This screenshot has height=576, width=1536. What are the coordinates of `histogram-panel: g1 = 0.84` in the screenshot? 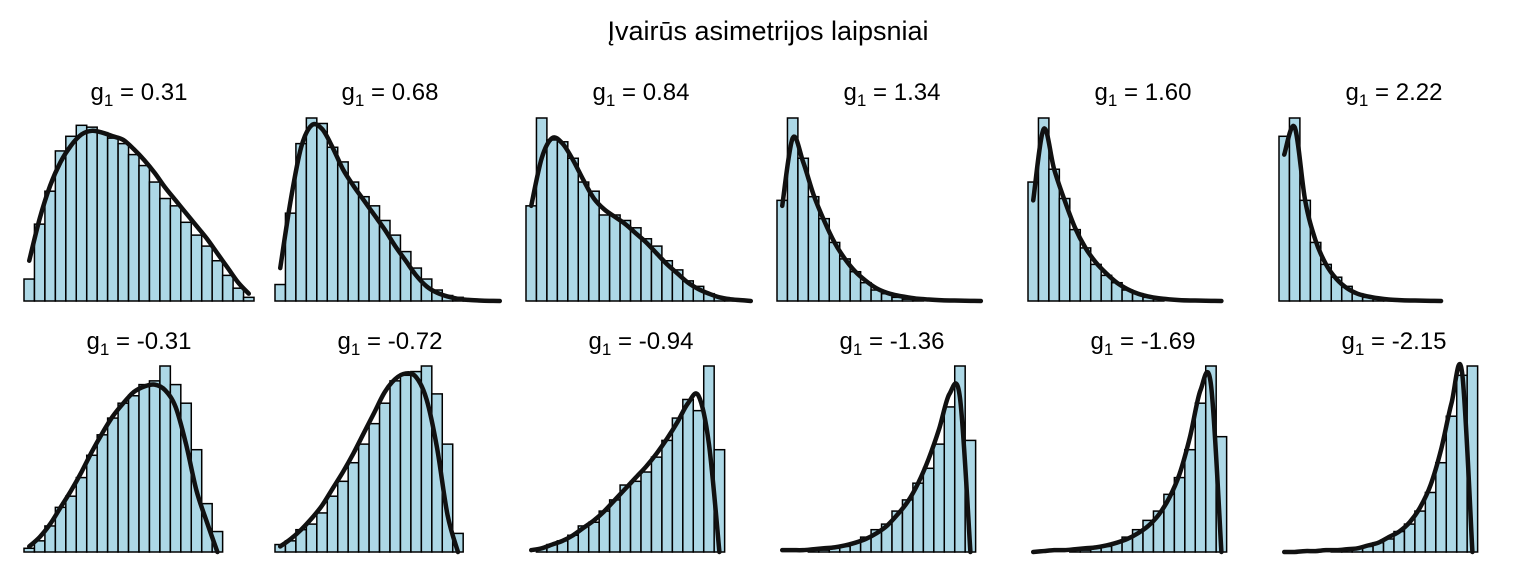 It's located at (639, 191).